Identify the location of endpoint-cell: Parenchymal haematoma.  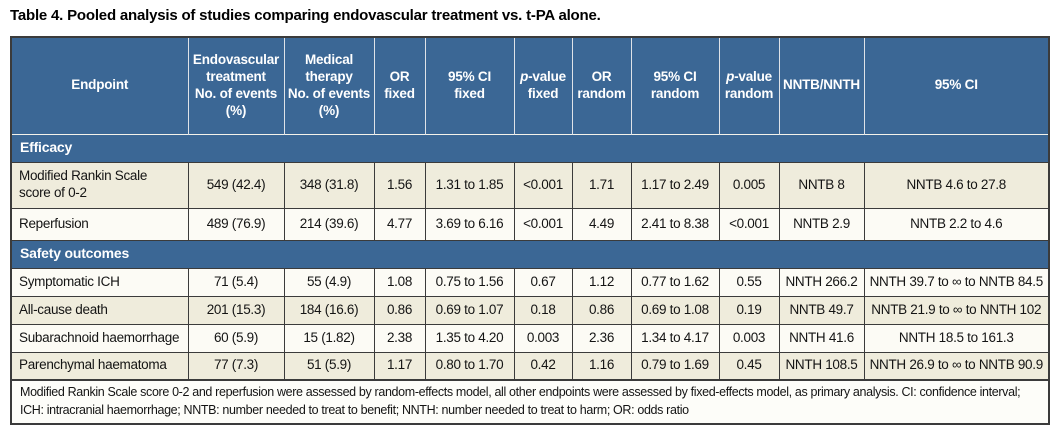
(99, 366).